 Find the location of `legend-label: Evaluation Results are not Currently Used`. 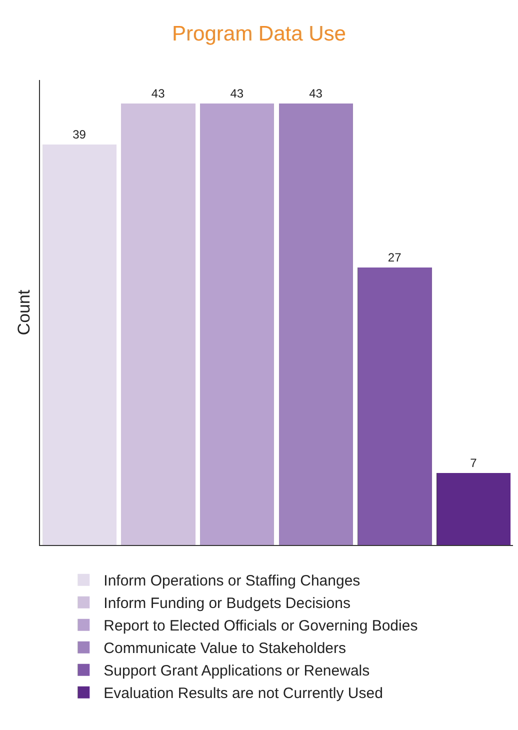

legend-label: Evaluation Results are not Currently Used is located at coordinates (243, 693).